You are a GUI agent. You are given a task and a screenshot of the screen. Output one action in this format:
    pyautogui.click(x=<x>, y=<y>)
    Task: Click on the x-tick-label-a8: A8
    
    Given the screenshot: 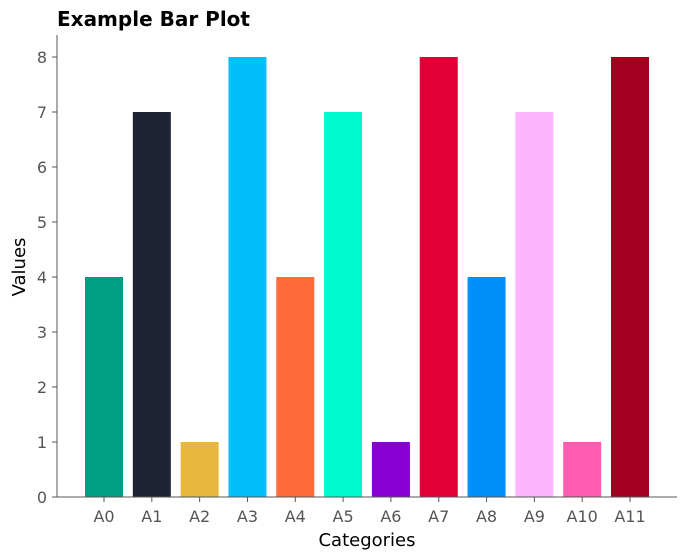 What is the action you would take?
    pyautogui.click(x=486, y=516)
    